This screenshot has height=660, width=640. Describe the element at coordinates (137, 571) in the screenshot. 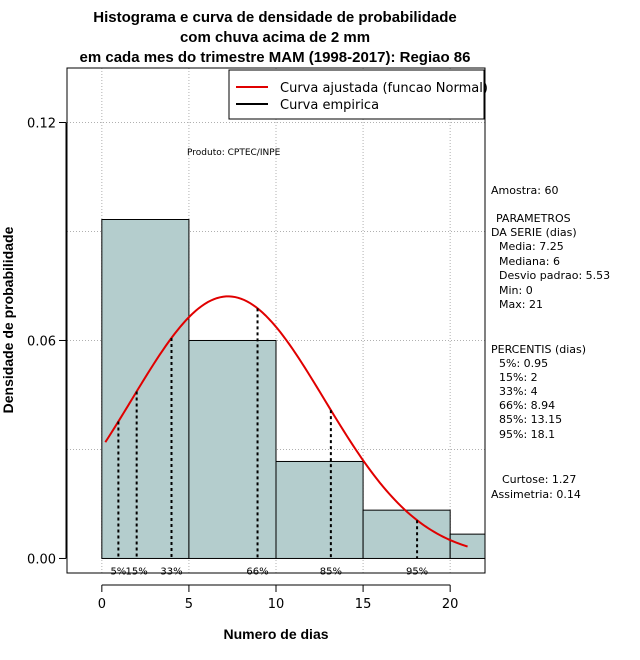

I see `percentile-label-1: 15%` at that location.